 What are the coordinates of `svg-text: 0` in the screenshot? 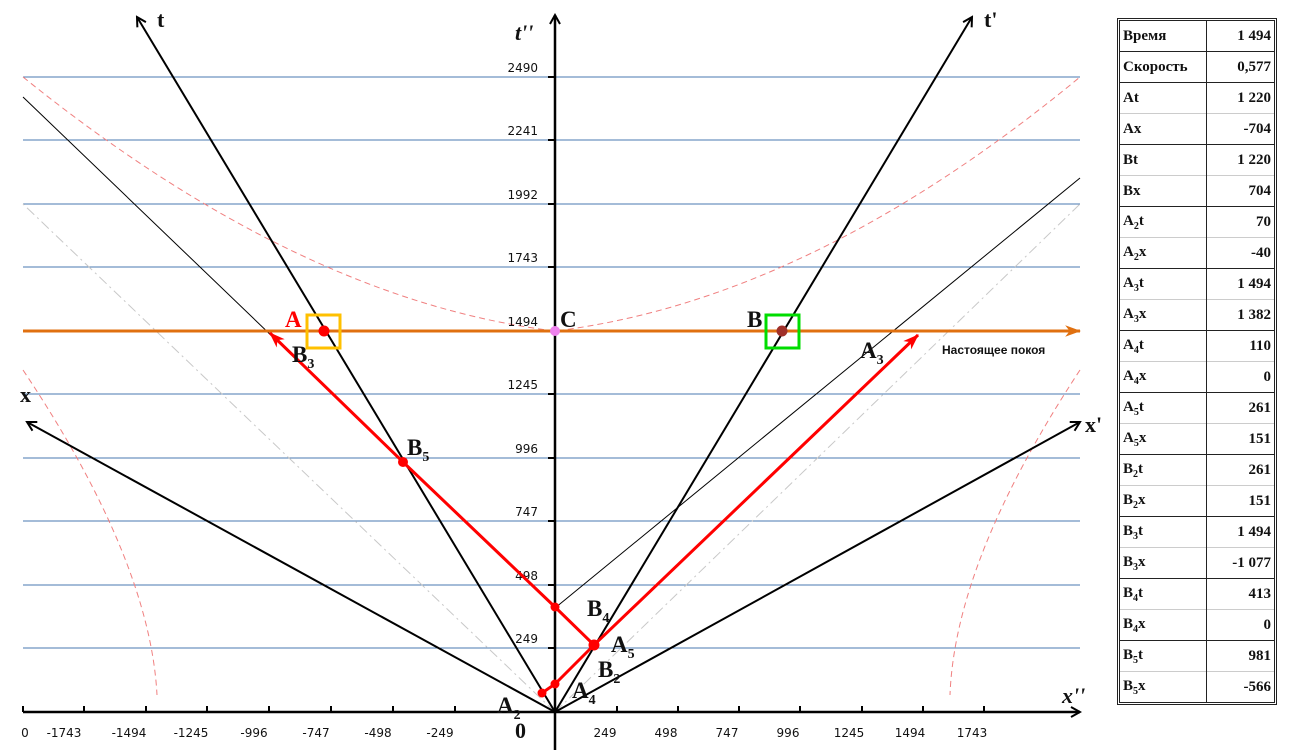 It's located at (25, 733).